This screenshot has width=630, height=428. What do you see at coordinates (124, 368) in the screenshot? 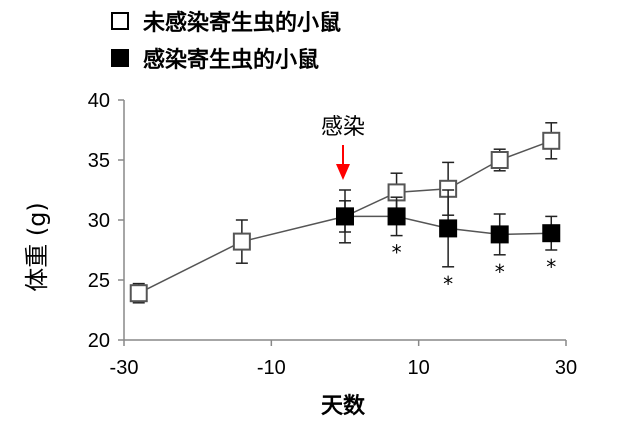
I see `x-tick-label: -30` at bounding box center [124, 368].